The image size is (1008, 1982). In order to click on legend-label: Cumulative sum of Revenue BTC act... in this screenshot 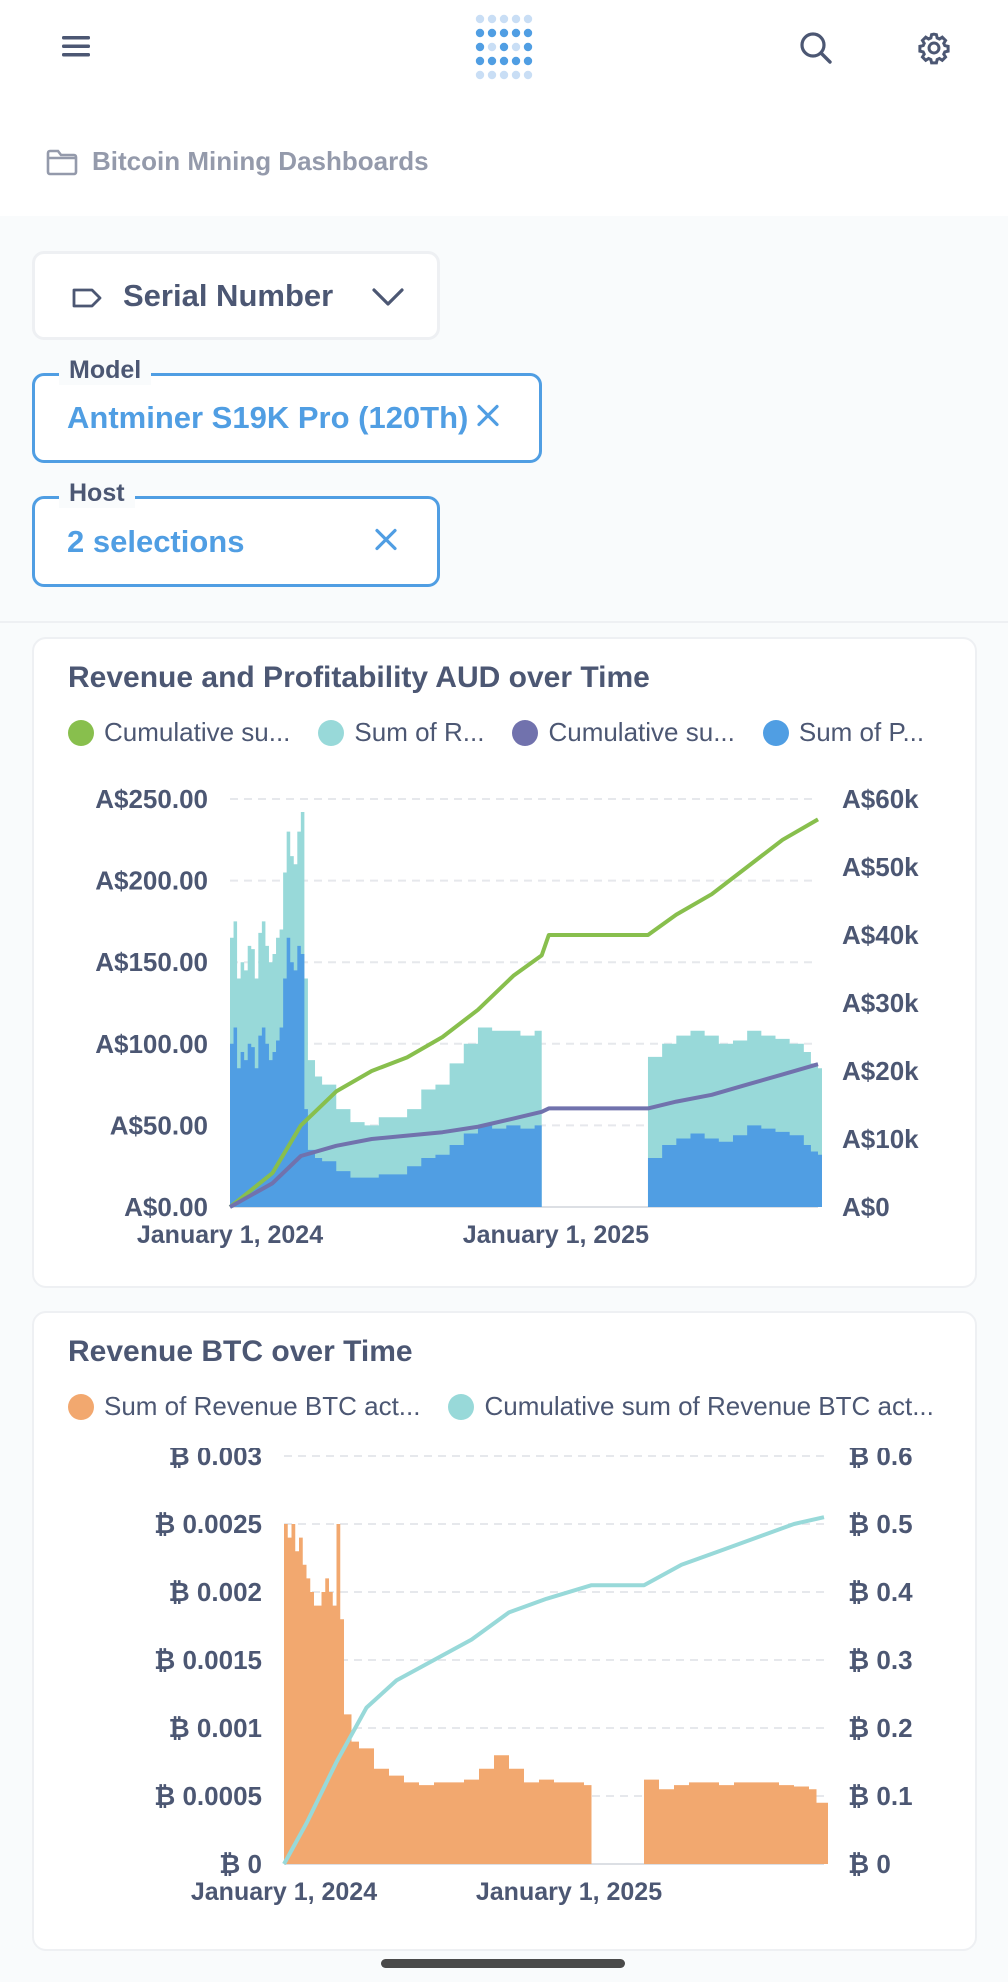, I will do `click(709, 1406)`.